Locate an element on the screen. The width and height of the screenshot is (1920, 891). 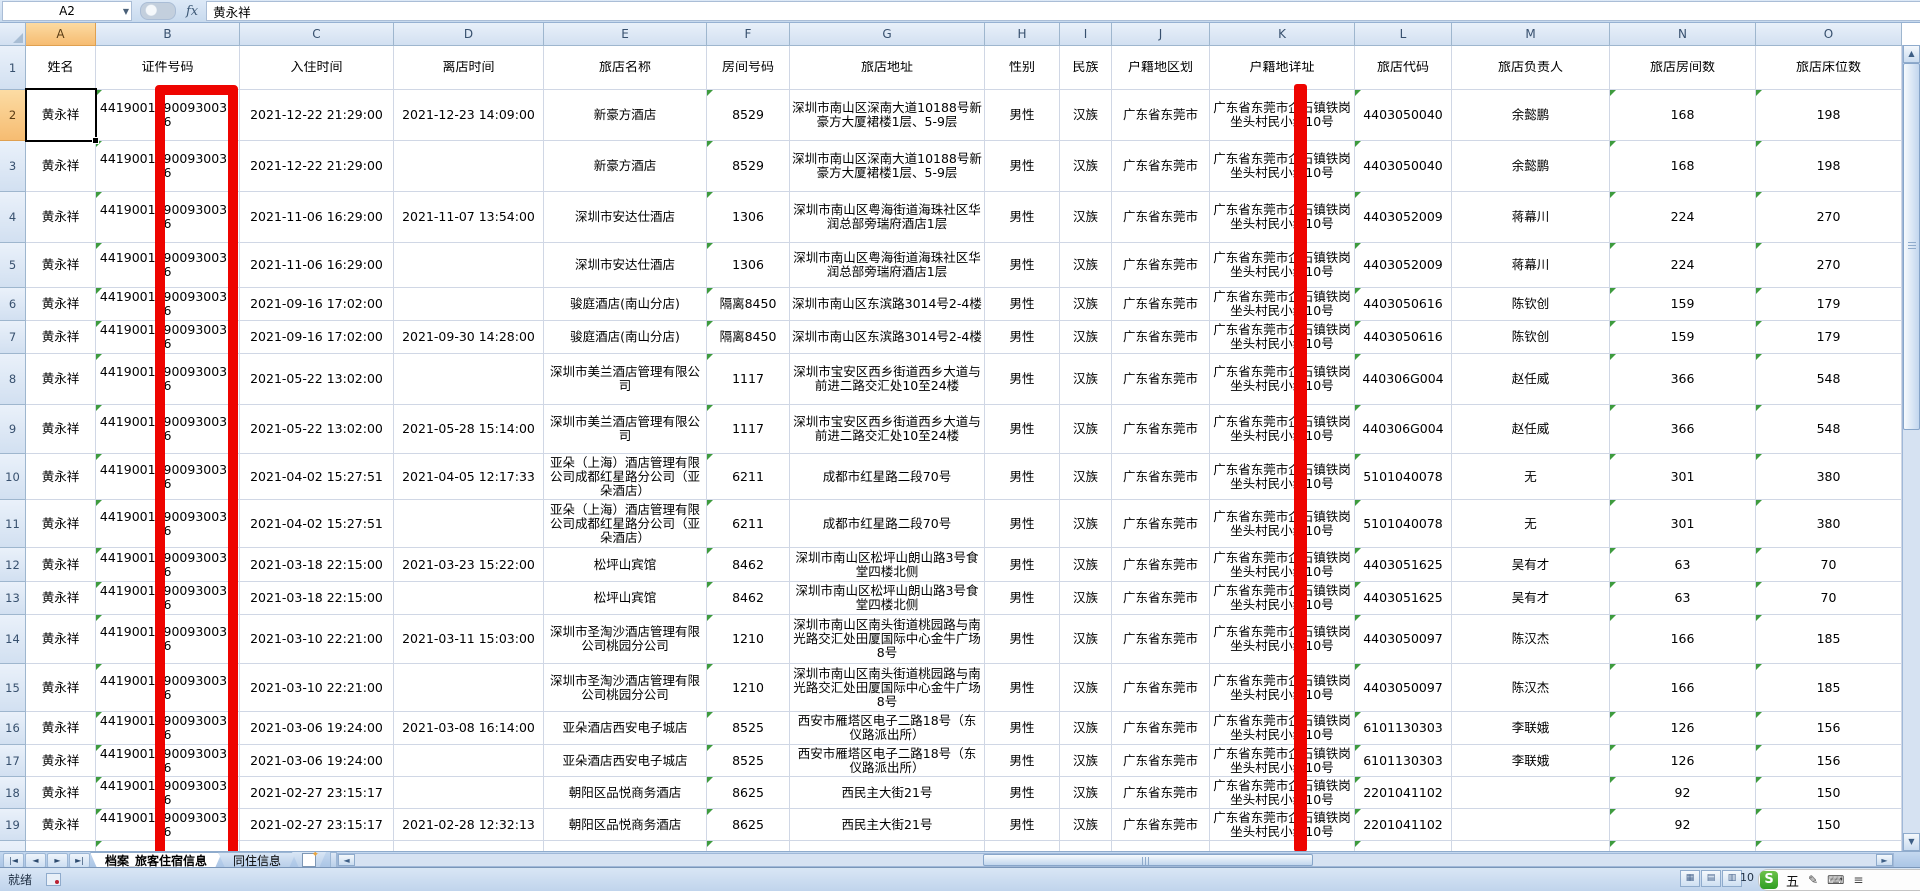
column-header-N: N is located at coordinates (1683, 34).